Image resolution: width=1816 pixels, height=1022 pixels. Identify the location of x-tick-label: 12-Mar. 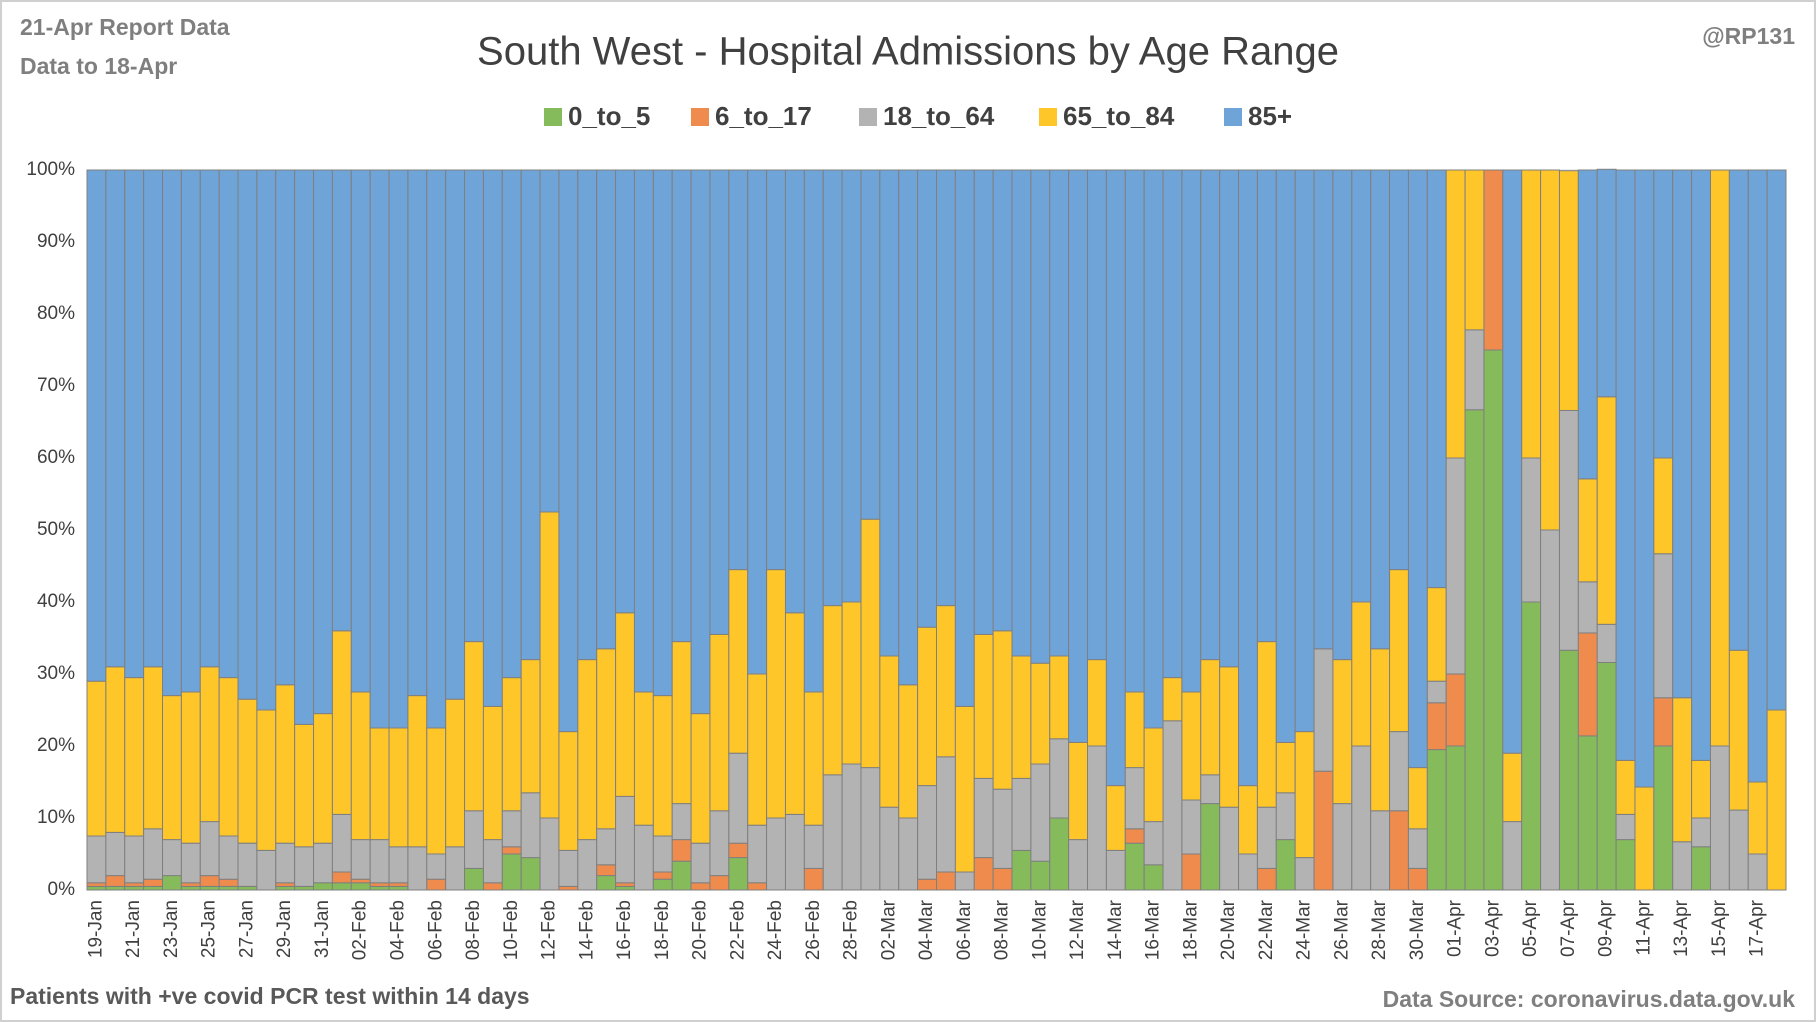
(1077, 929).